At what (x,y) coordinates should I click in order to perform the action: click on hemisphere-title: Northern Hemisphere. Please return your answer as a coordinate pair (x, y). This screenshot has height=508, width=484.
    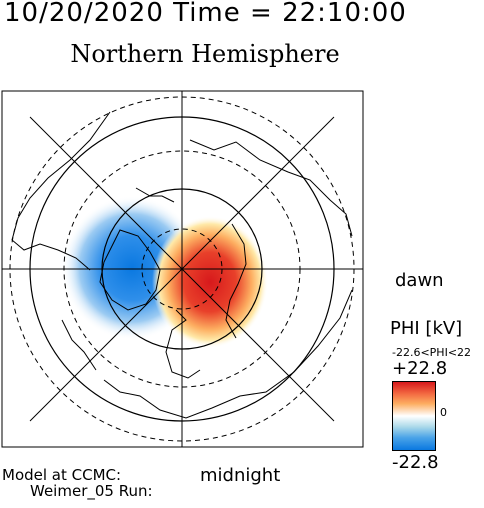
    Looking at the image, I should click on (205, 54).